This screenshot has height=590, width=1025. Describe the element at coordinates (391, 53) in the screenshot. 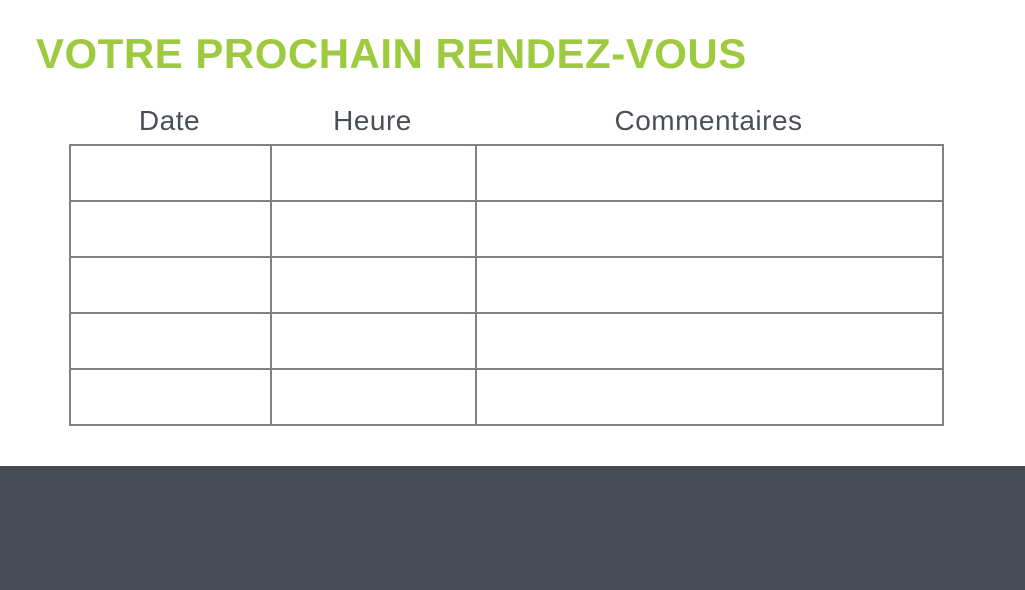

I see `page-title: VOTRE PROCHAIN RENDEZ-VOUS` at that location.